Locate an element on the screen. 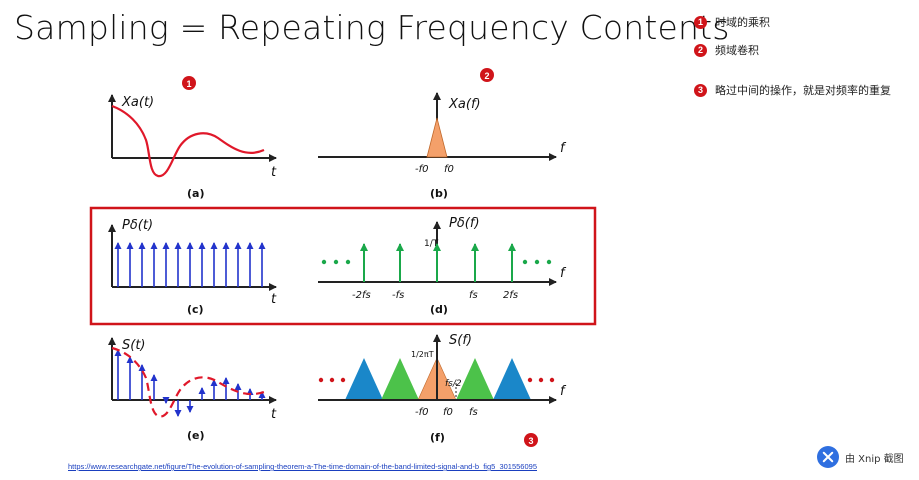 The width and height of the screenshot is (919, 480). panel-a: Xa(t) t (a) 1 is located at coordinates (192, 138).